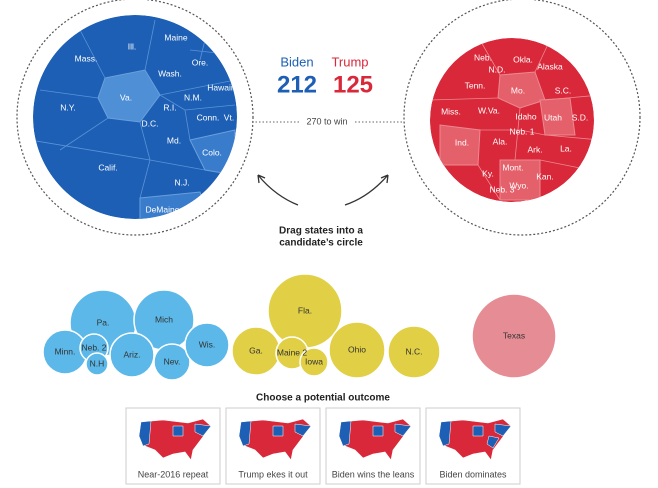 Image resolution: width=658 pixels, height=488 pixels. Describe the element at coordinates (150, 123) in the screenshot. I see `state-label: D.C.` at that location.